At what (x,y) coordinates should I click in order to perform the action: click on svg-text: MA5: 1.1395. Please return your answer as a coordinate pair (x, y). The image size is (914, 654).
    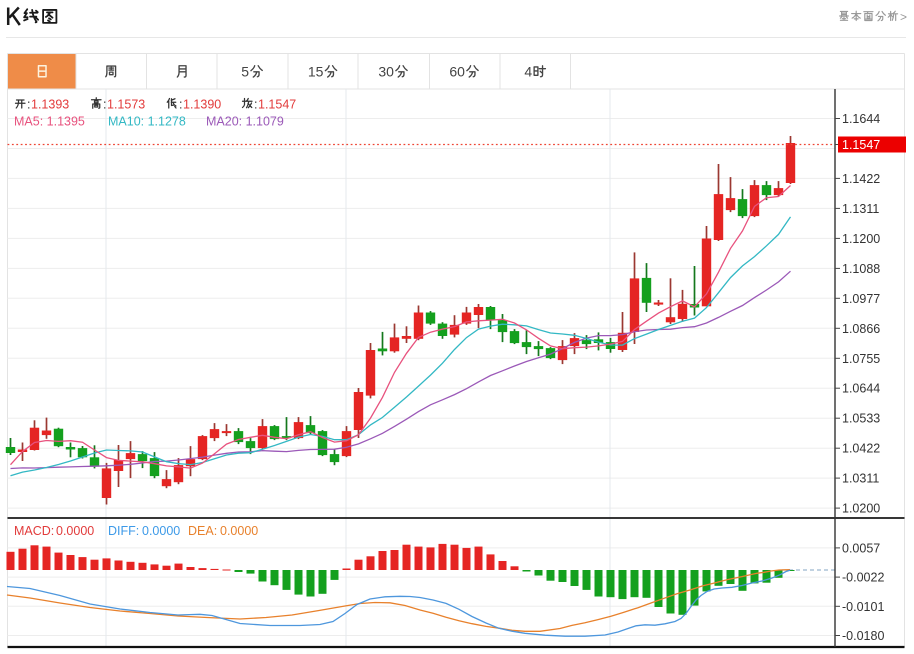
    Looking at the image, I should click on (49, 122).